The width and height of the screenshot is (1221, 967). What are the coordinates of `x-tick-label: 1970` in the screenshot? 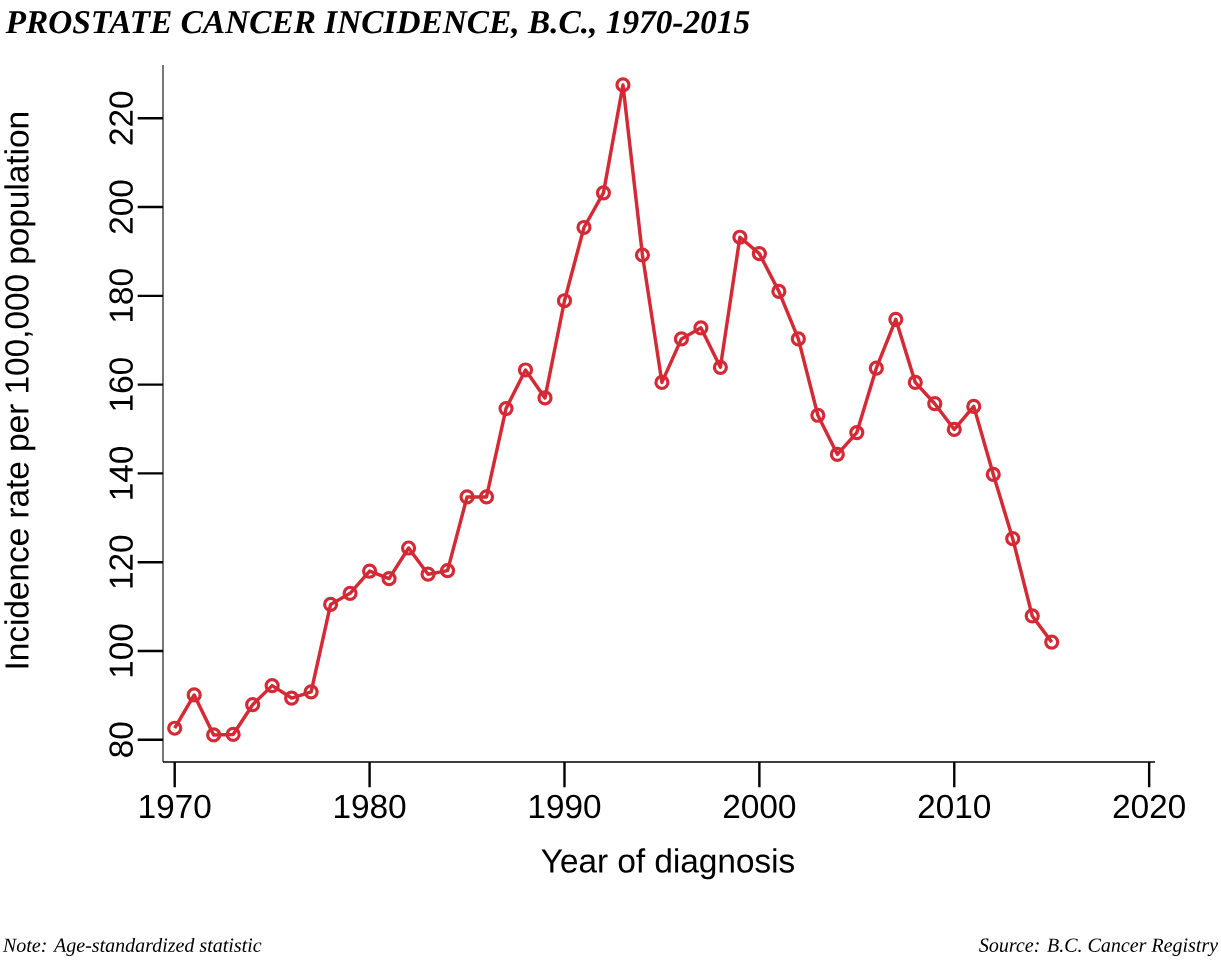 It's located at (175, 806).